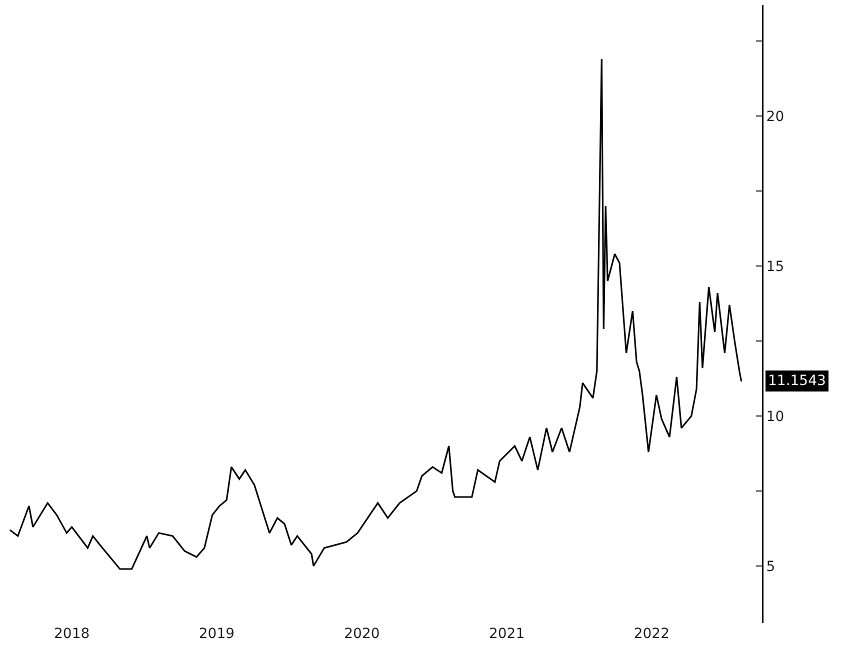 This screenshot has width=852, height=669. I want to click on x-tick-label: 2018, so click(72, 634).